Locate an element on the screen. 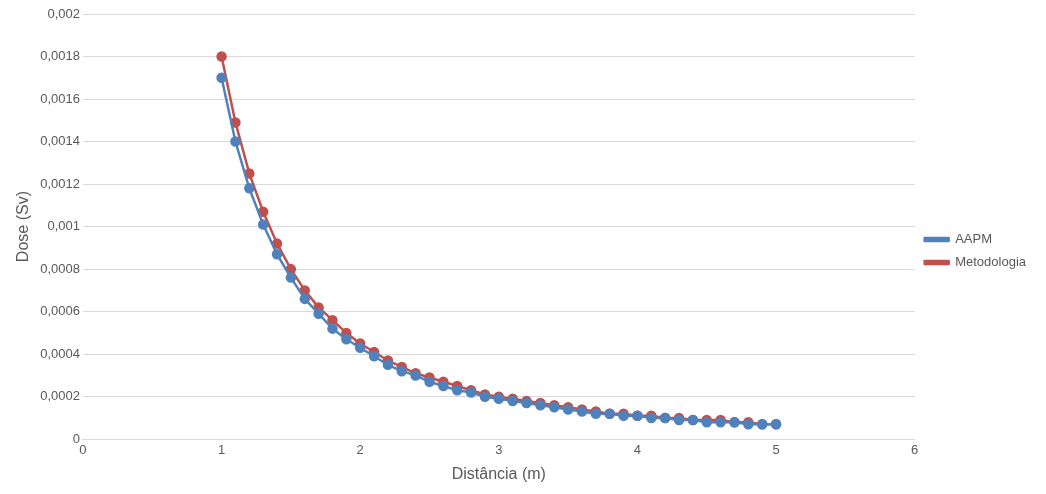 This screenshot has width=1046, height=494. y-axis-title: Dose (Sv) is located at coordinates (23, 227).